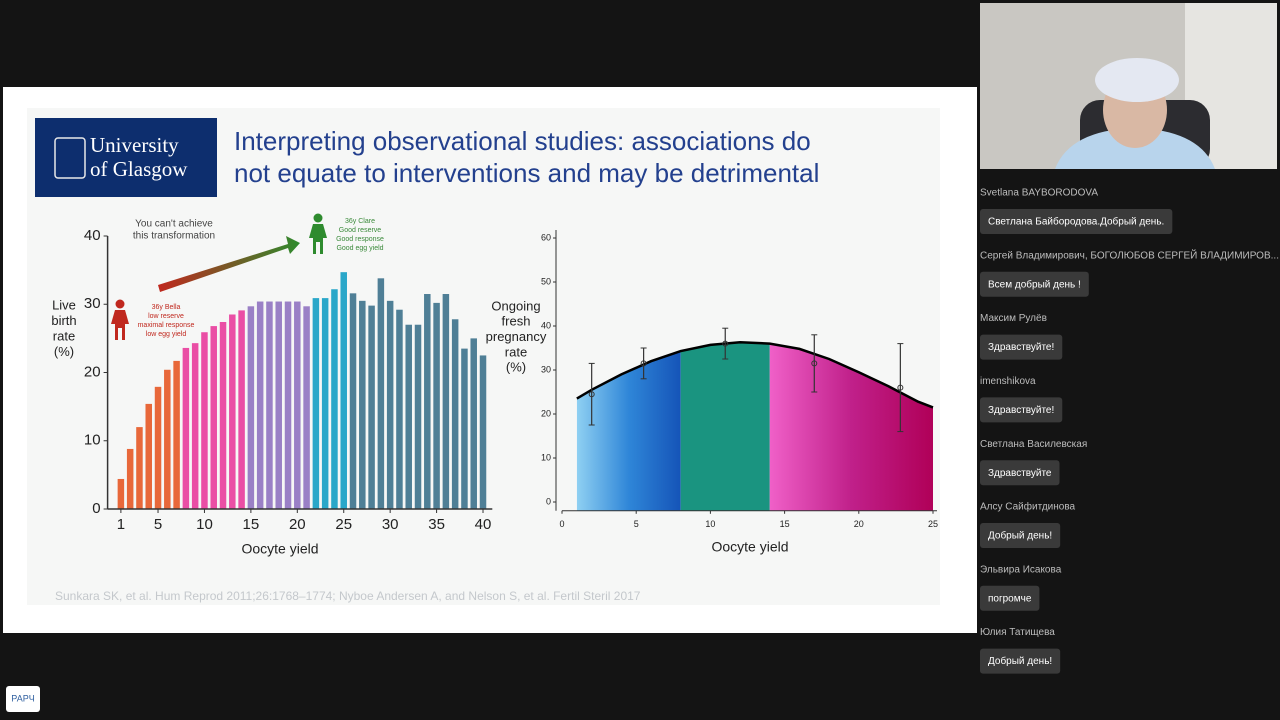 The height and width of the screenshot is (720, 1280). Describe the element at coordinates (1008, 381) in the screenshot. I see `chat-author: imenshikova` at that location.